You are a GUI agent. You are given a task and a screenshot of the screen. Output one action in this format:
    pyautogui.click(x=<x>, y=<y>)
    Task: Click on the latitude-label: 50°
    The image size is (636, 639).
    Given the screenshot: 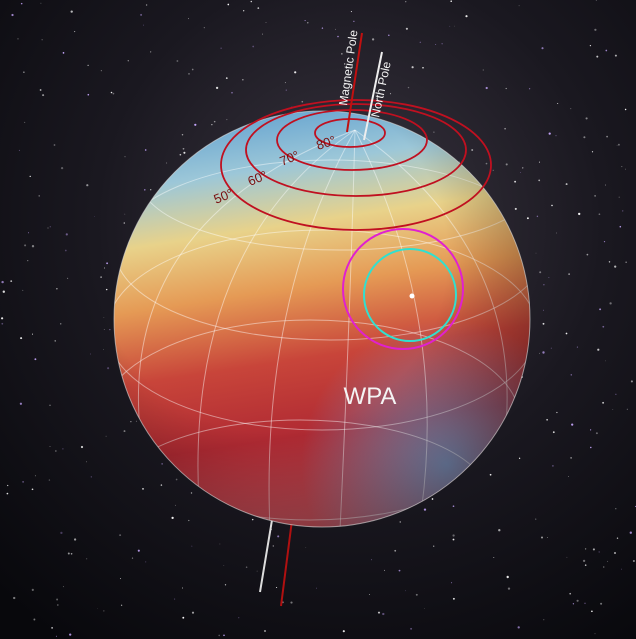 What is the action you would take?
    pyautogui.click(x=224, y=196)
    